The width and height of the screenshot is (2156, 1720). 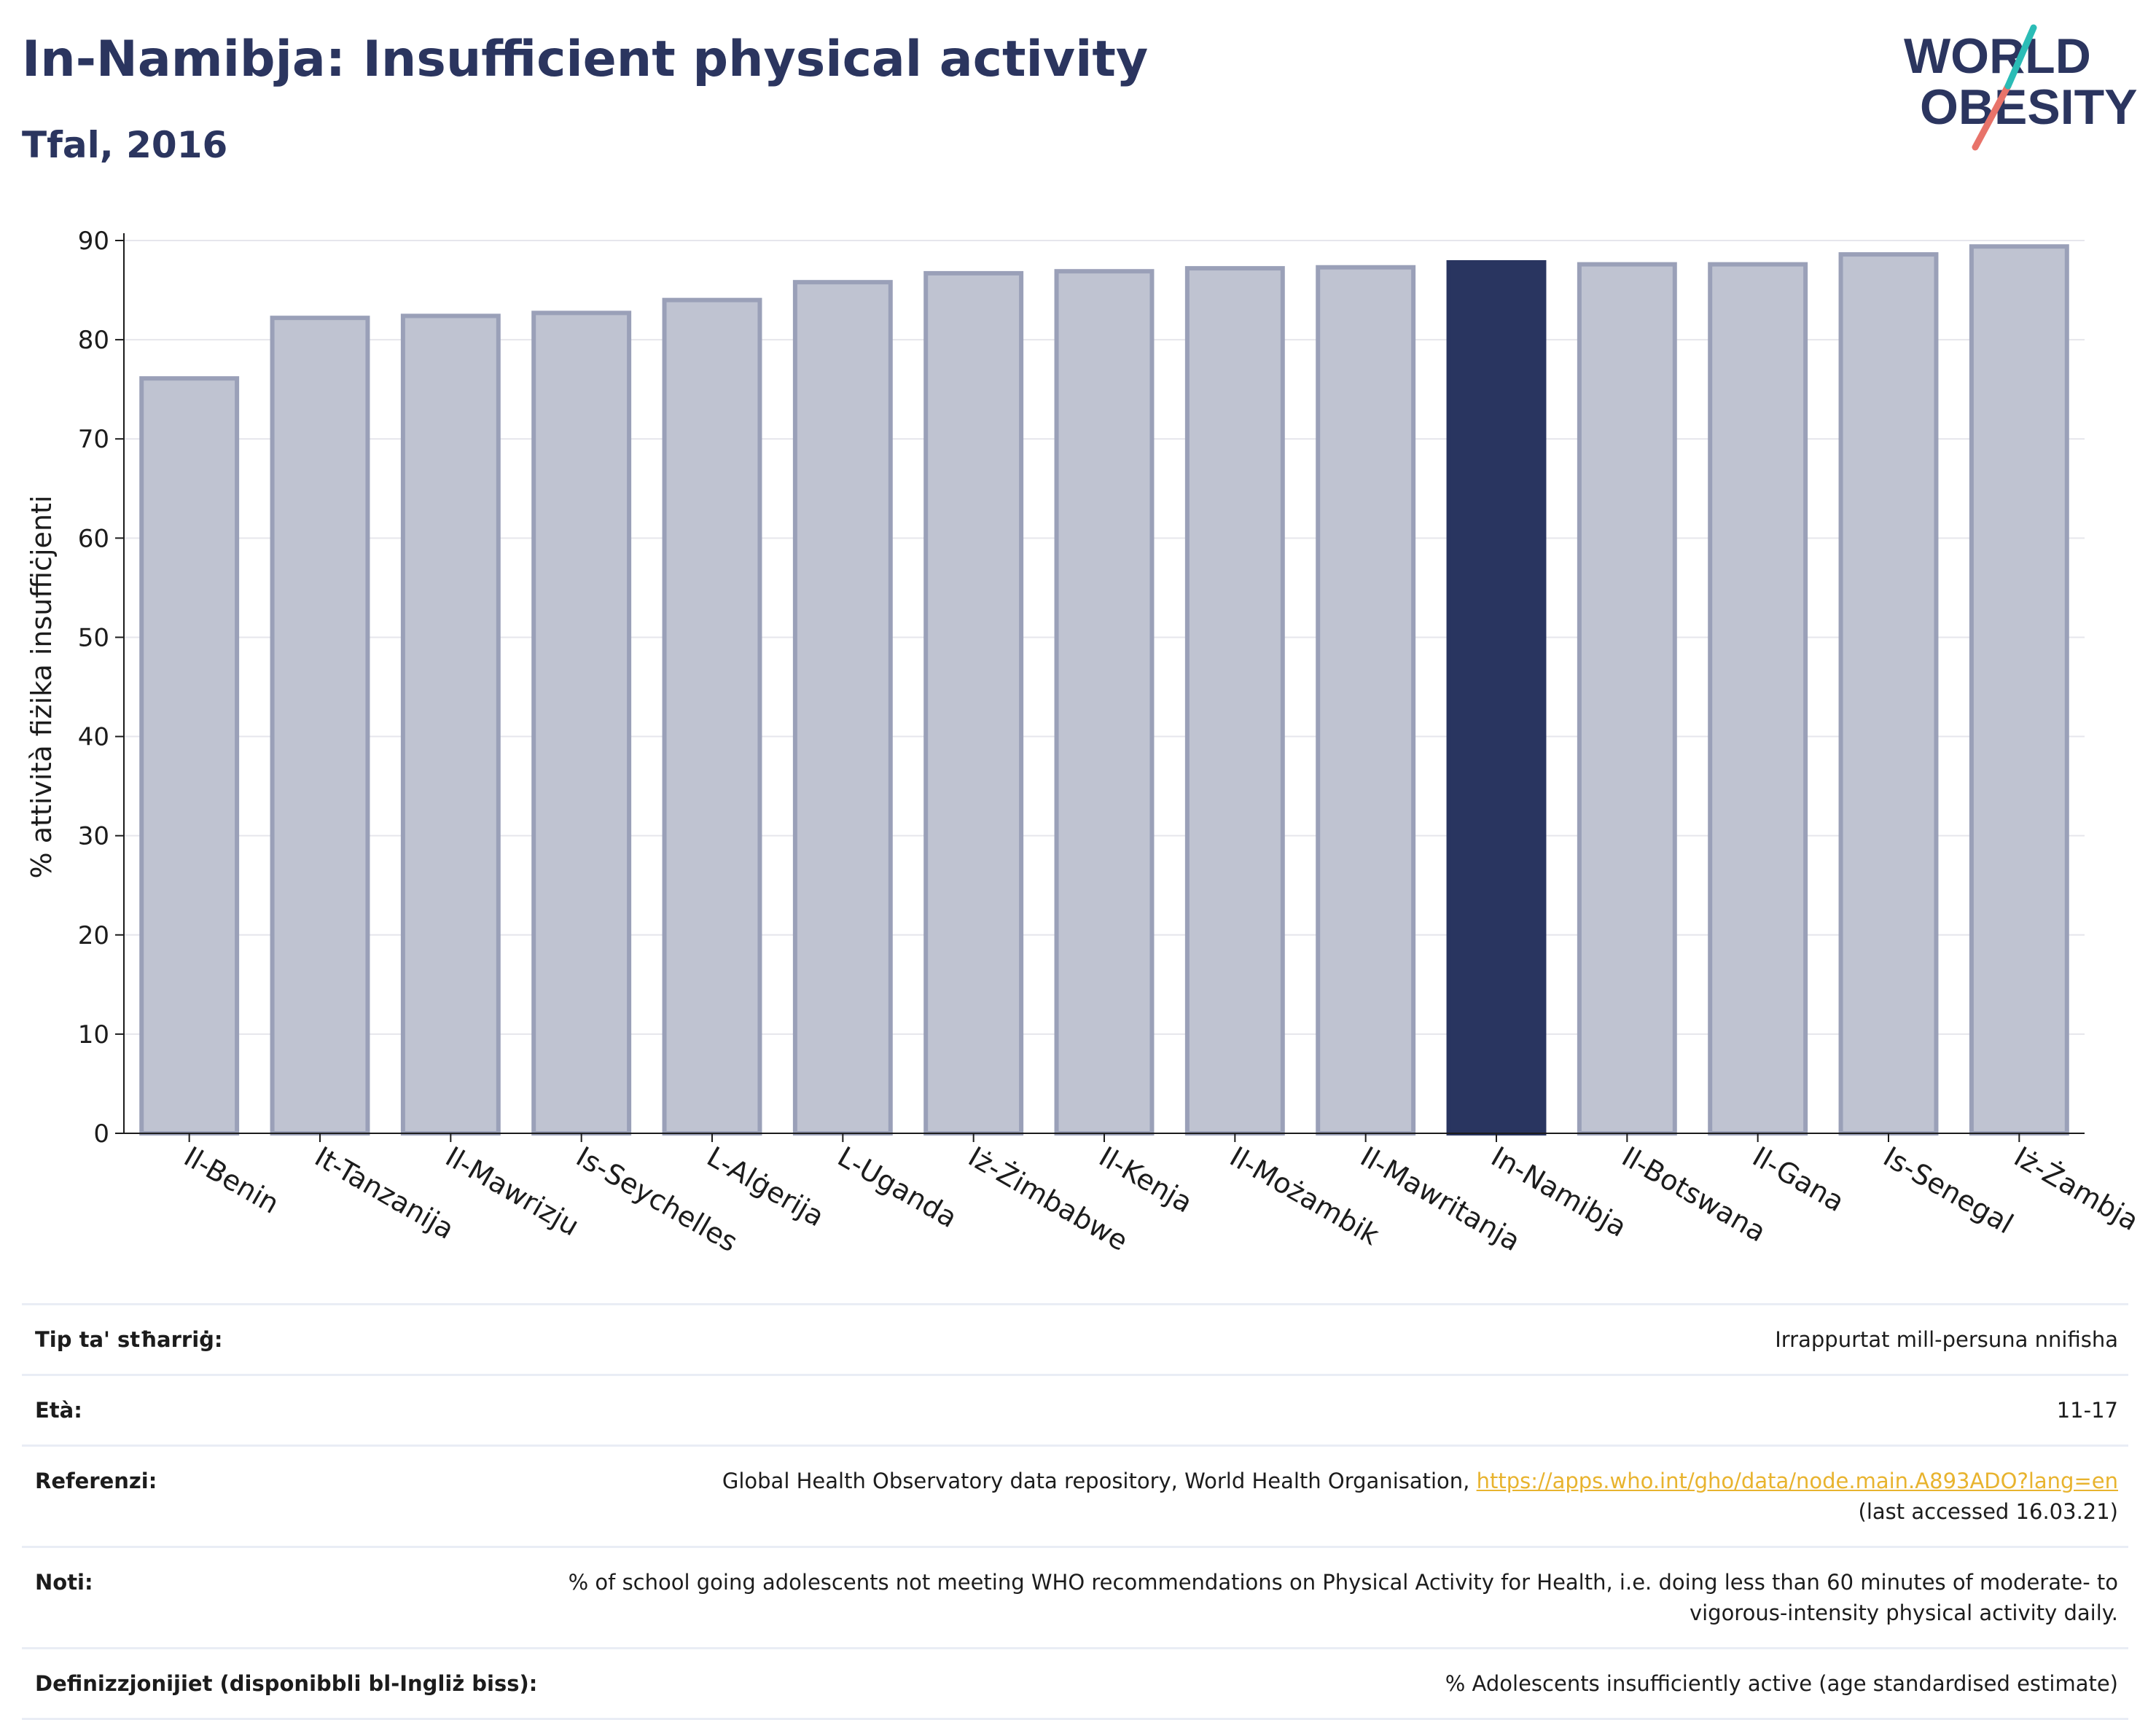 What do you see at coordinates (1992, 116) in the screenshot?
I see `logo-slash-coral` at bounding box center [1992, 116].